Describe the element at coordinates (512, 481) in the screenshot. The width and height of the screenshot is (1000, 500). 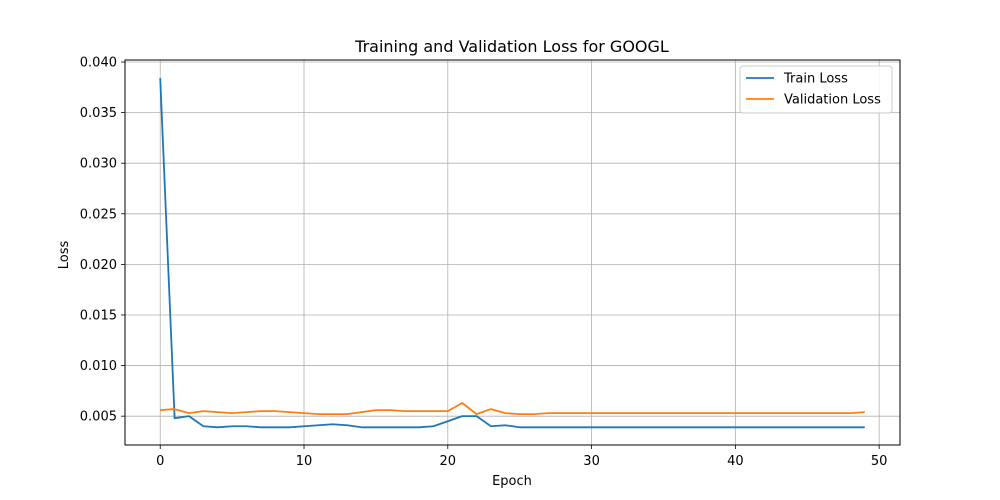
I see `x-axis-label: Epoch` at that location.